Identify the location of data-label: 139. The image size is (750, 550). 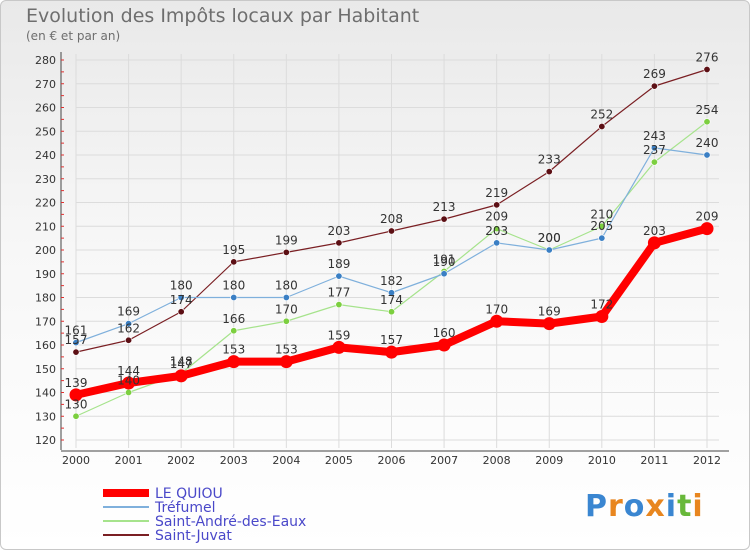
(76, 383).